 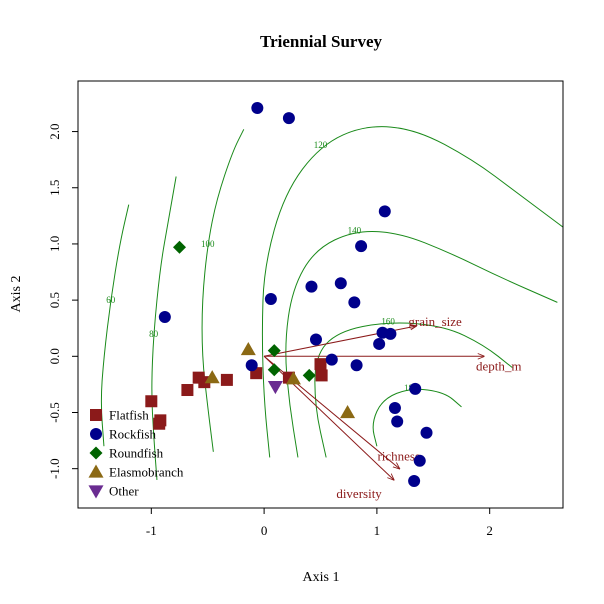 What do you see at coordinates (321, 577) in the screenshot?
I see `x-axis-label: Axis 1` at bounding box center [321, 577].